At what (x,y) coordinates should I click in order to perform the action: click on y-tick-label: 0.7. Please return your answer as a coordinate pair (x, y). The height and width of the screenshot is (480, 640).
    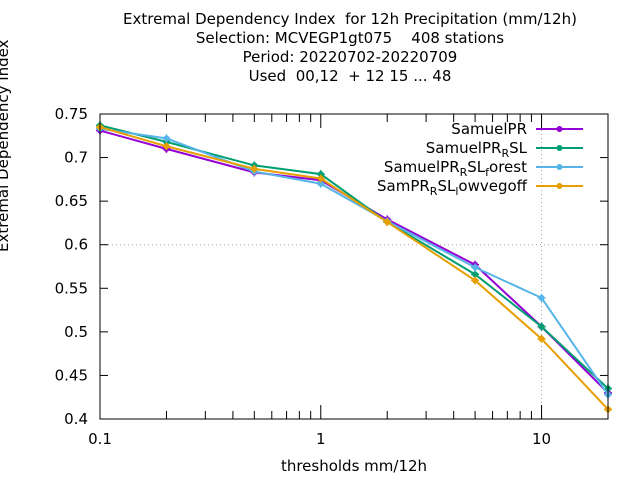
    Looking at the image, I should click on (76, 158).